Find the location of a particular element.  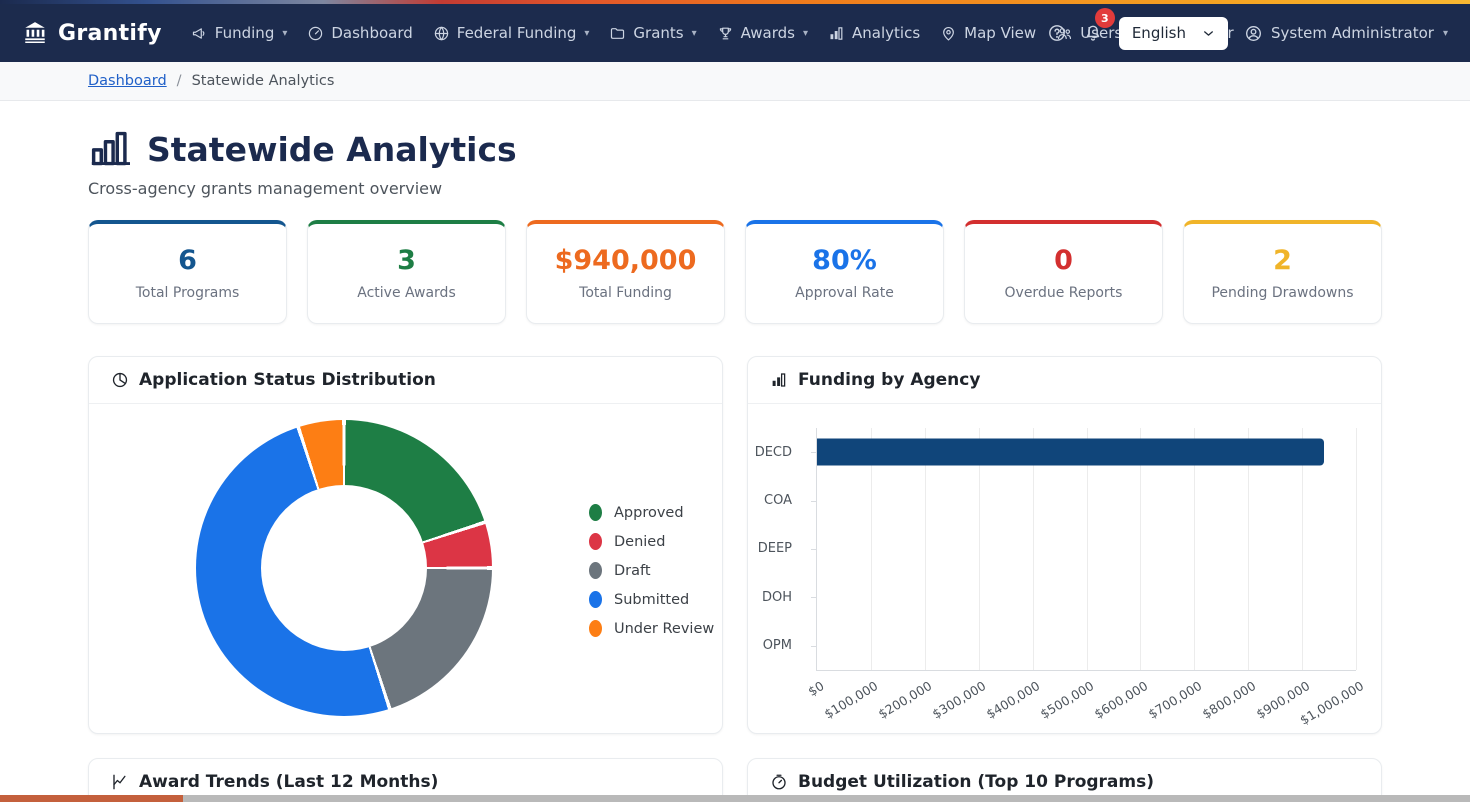

legend-label: Denied is located at coordinates (640, 541).